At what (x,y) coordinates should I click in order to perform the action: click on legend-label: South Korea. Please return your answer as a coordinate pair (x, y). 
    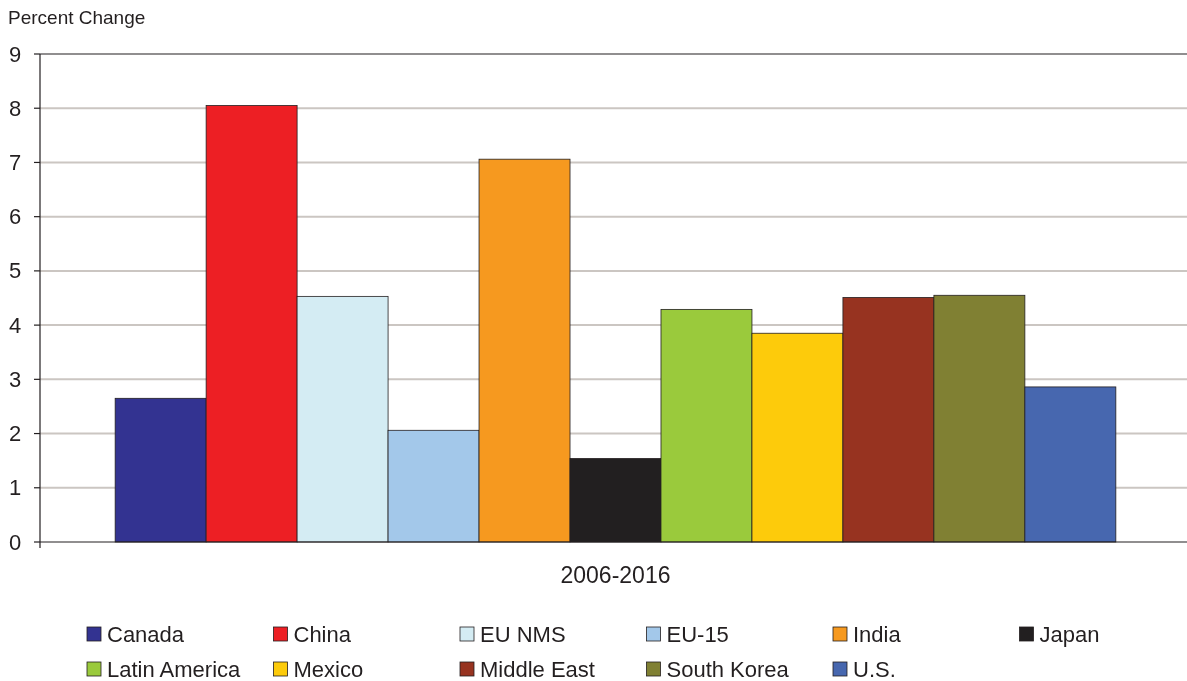
    Looking at the image, I should click on (728, 668).